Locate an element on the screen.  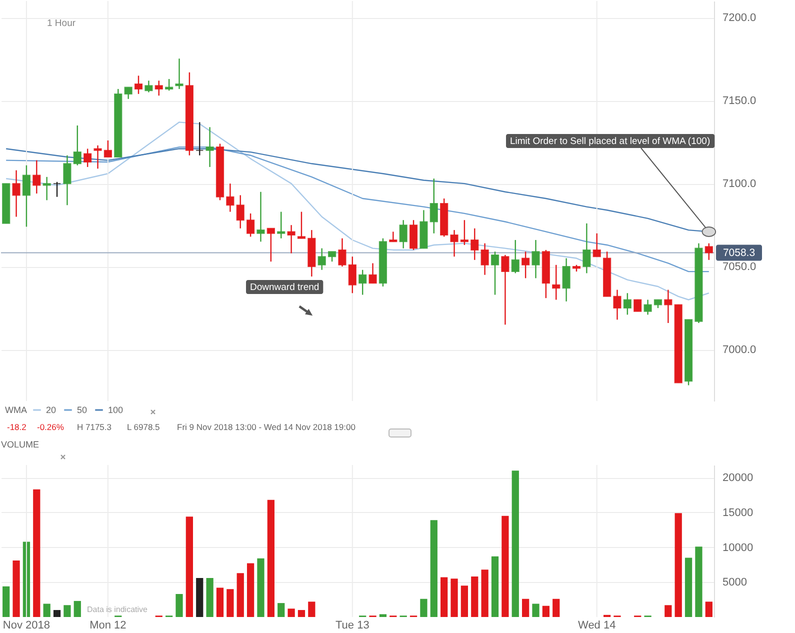
text: -0.26% is located at coordinates (50, 427).